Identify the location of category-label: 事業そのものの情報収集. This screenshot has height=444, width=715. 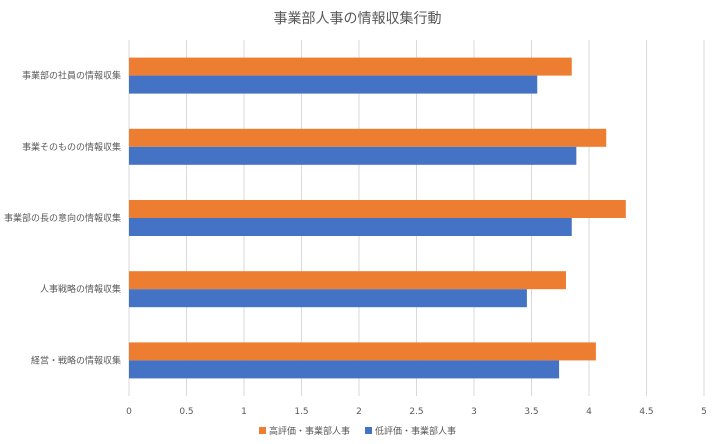
(71, 147).